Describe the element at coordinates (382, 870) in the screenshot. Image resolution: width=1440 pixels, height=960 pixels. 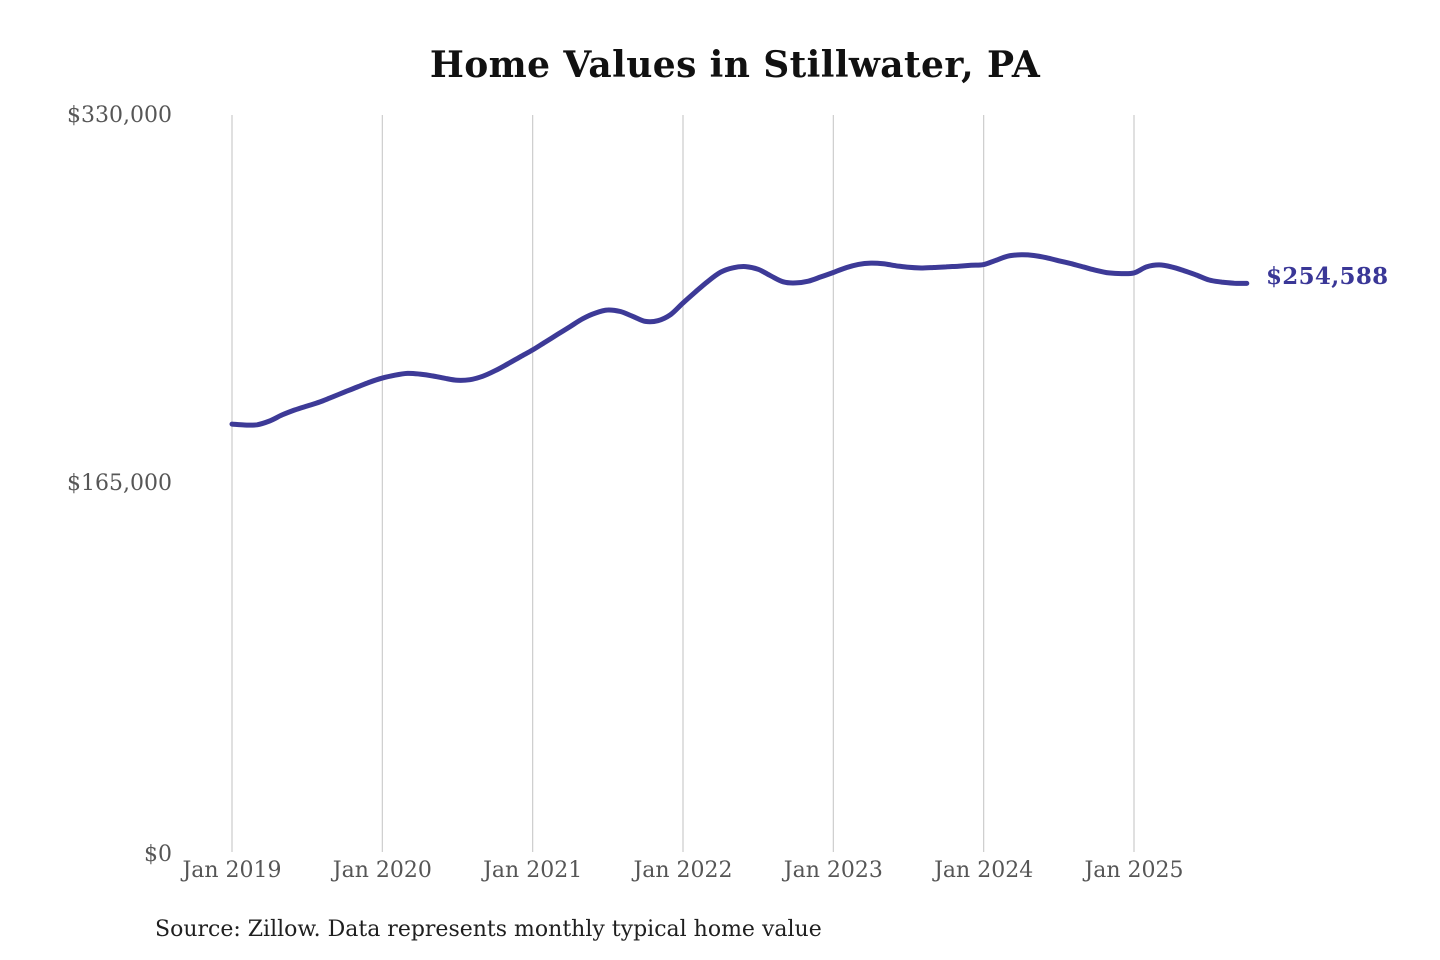
I see `x-axis-label: Jan 2020` at that location.